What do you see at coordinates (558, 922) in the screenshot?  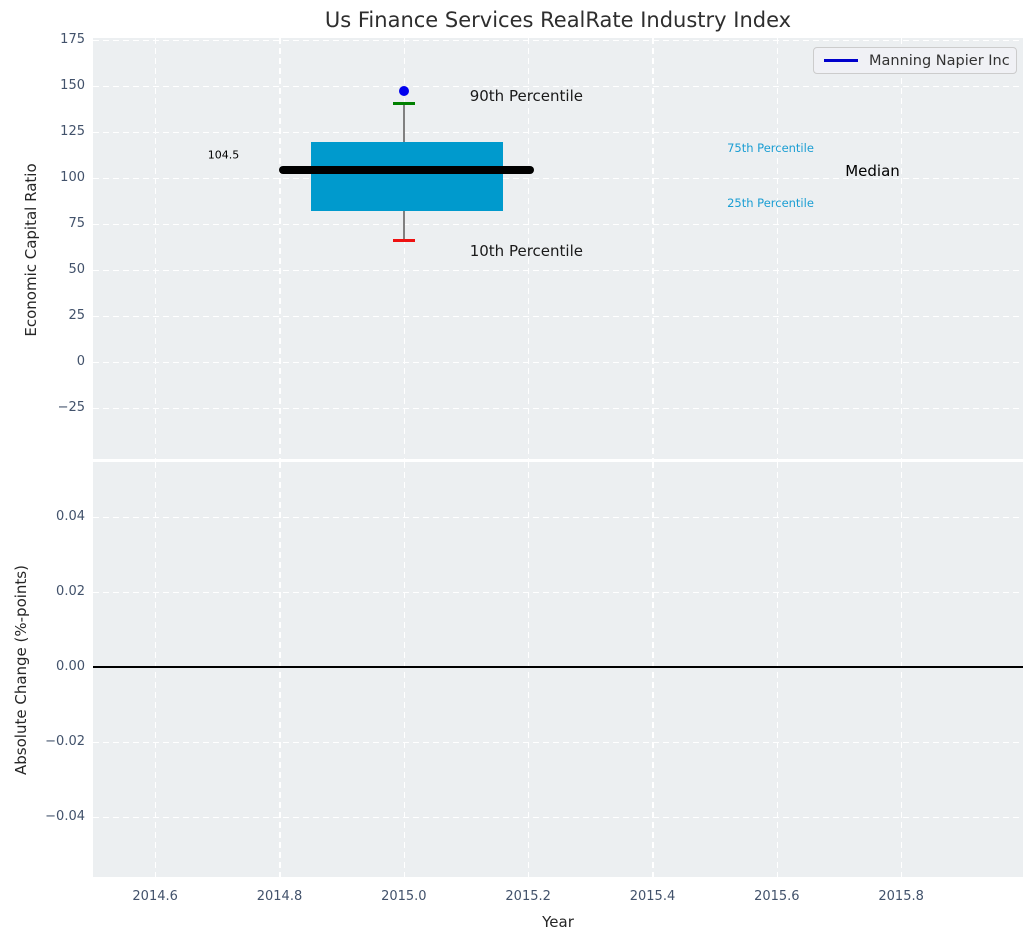 I see `x-axis-label-year: Year` at bounding box center [558, 922].